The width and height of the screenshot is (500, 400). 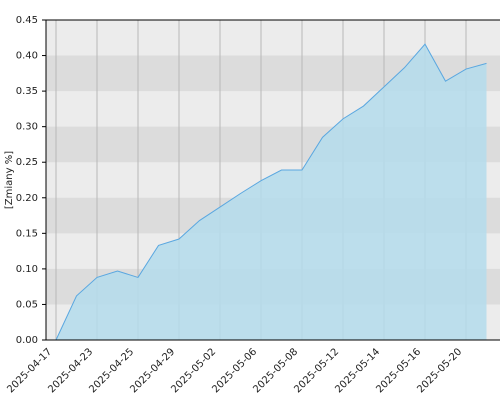 I want to click on y-tick-label: 0.25, so click(x=27, y=162).